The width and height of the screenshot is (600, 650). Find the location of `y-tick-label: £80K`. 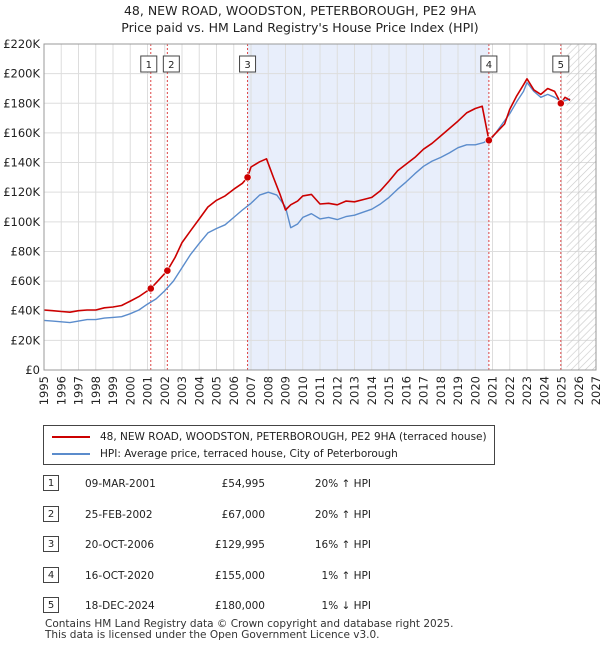

y-tick-label: £80K is located at coordinates (26, 251).